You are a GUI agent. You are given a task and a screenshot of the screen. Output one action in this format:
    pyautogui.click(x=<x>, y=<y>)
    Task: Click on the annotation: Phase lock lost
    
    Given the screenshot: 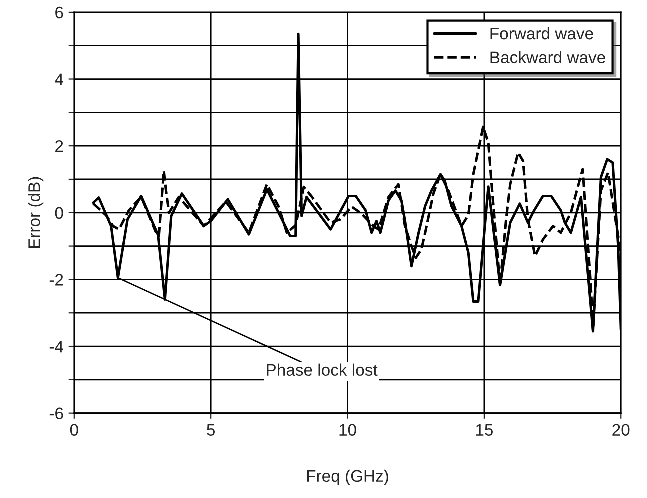 What is the action you would take?
    pyautogui.click(x=322, y=370)
    